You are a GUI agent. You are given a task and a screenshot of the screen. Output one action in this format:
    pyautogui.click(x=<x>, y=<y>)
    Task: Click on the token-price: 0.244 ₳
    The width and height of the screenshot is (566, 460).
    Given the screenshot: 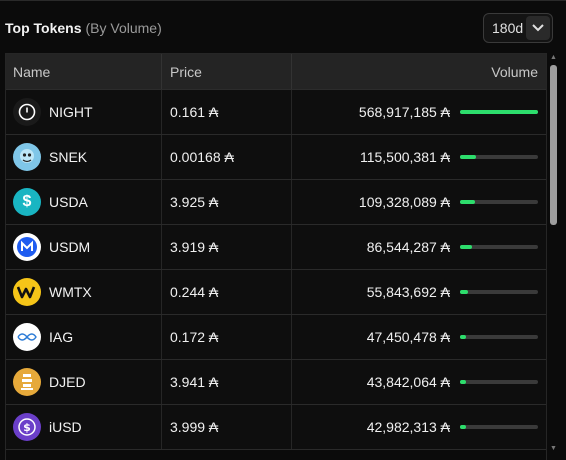 What is the action you would take?
    pyautogui.click(x=226, y=292)
    